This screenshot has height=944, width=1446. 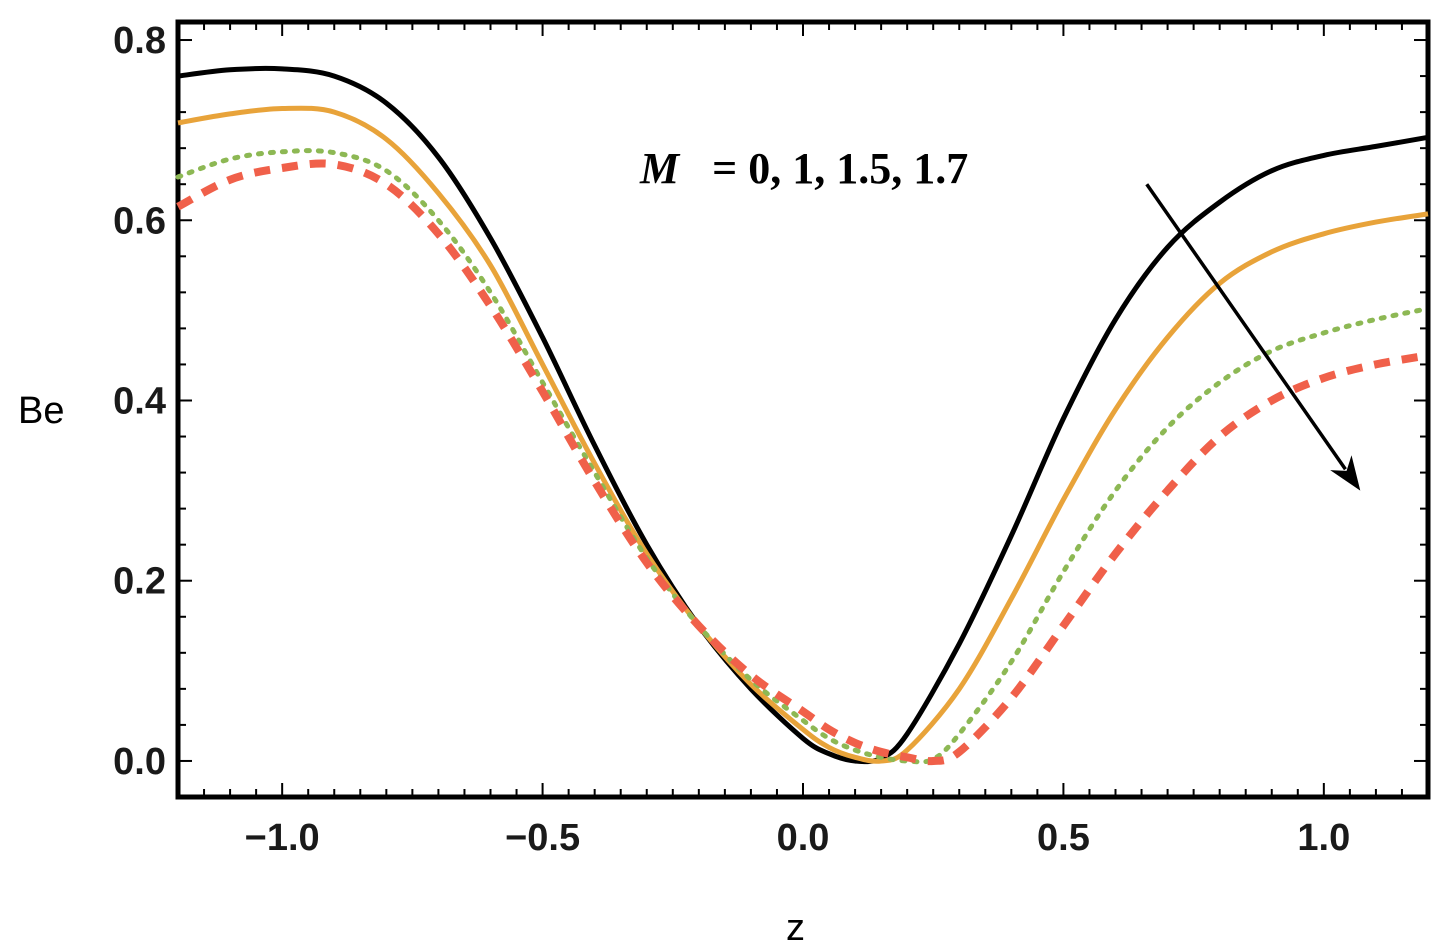 What do you see at coordinates (795, 925) in the screenshot?
I see `x-axis-label: z` at bounding box center [795, 925].